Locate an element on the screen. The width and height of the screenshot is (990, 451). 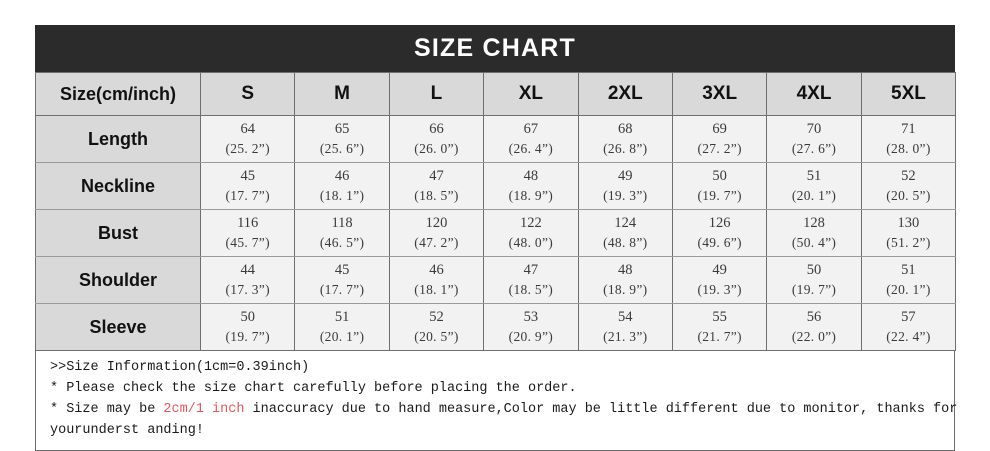
cell-value-inch: (20. 1”) is located at coordinates (814, 195).